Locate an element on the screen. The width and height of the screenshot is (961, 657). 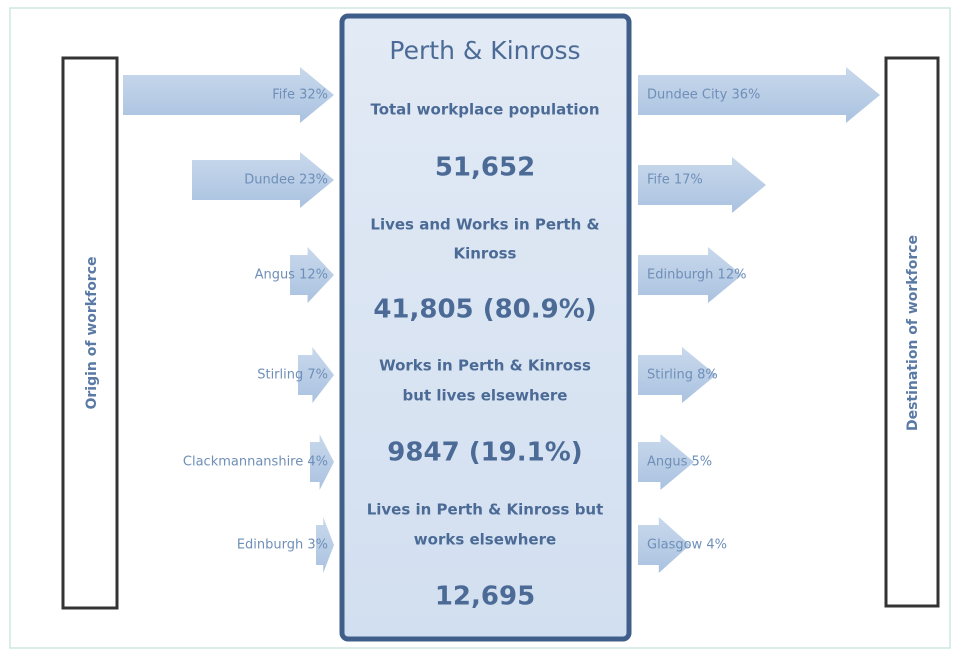
destination-label: Edinburgh 12% is located at coordinates (696, 275).